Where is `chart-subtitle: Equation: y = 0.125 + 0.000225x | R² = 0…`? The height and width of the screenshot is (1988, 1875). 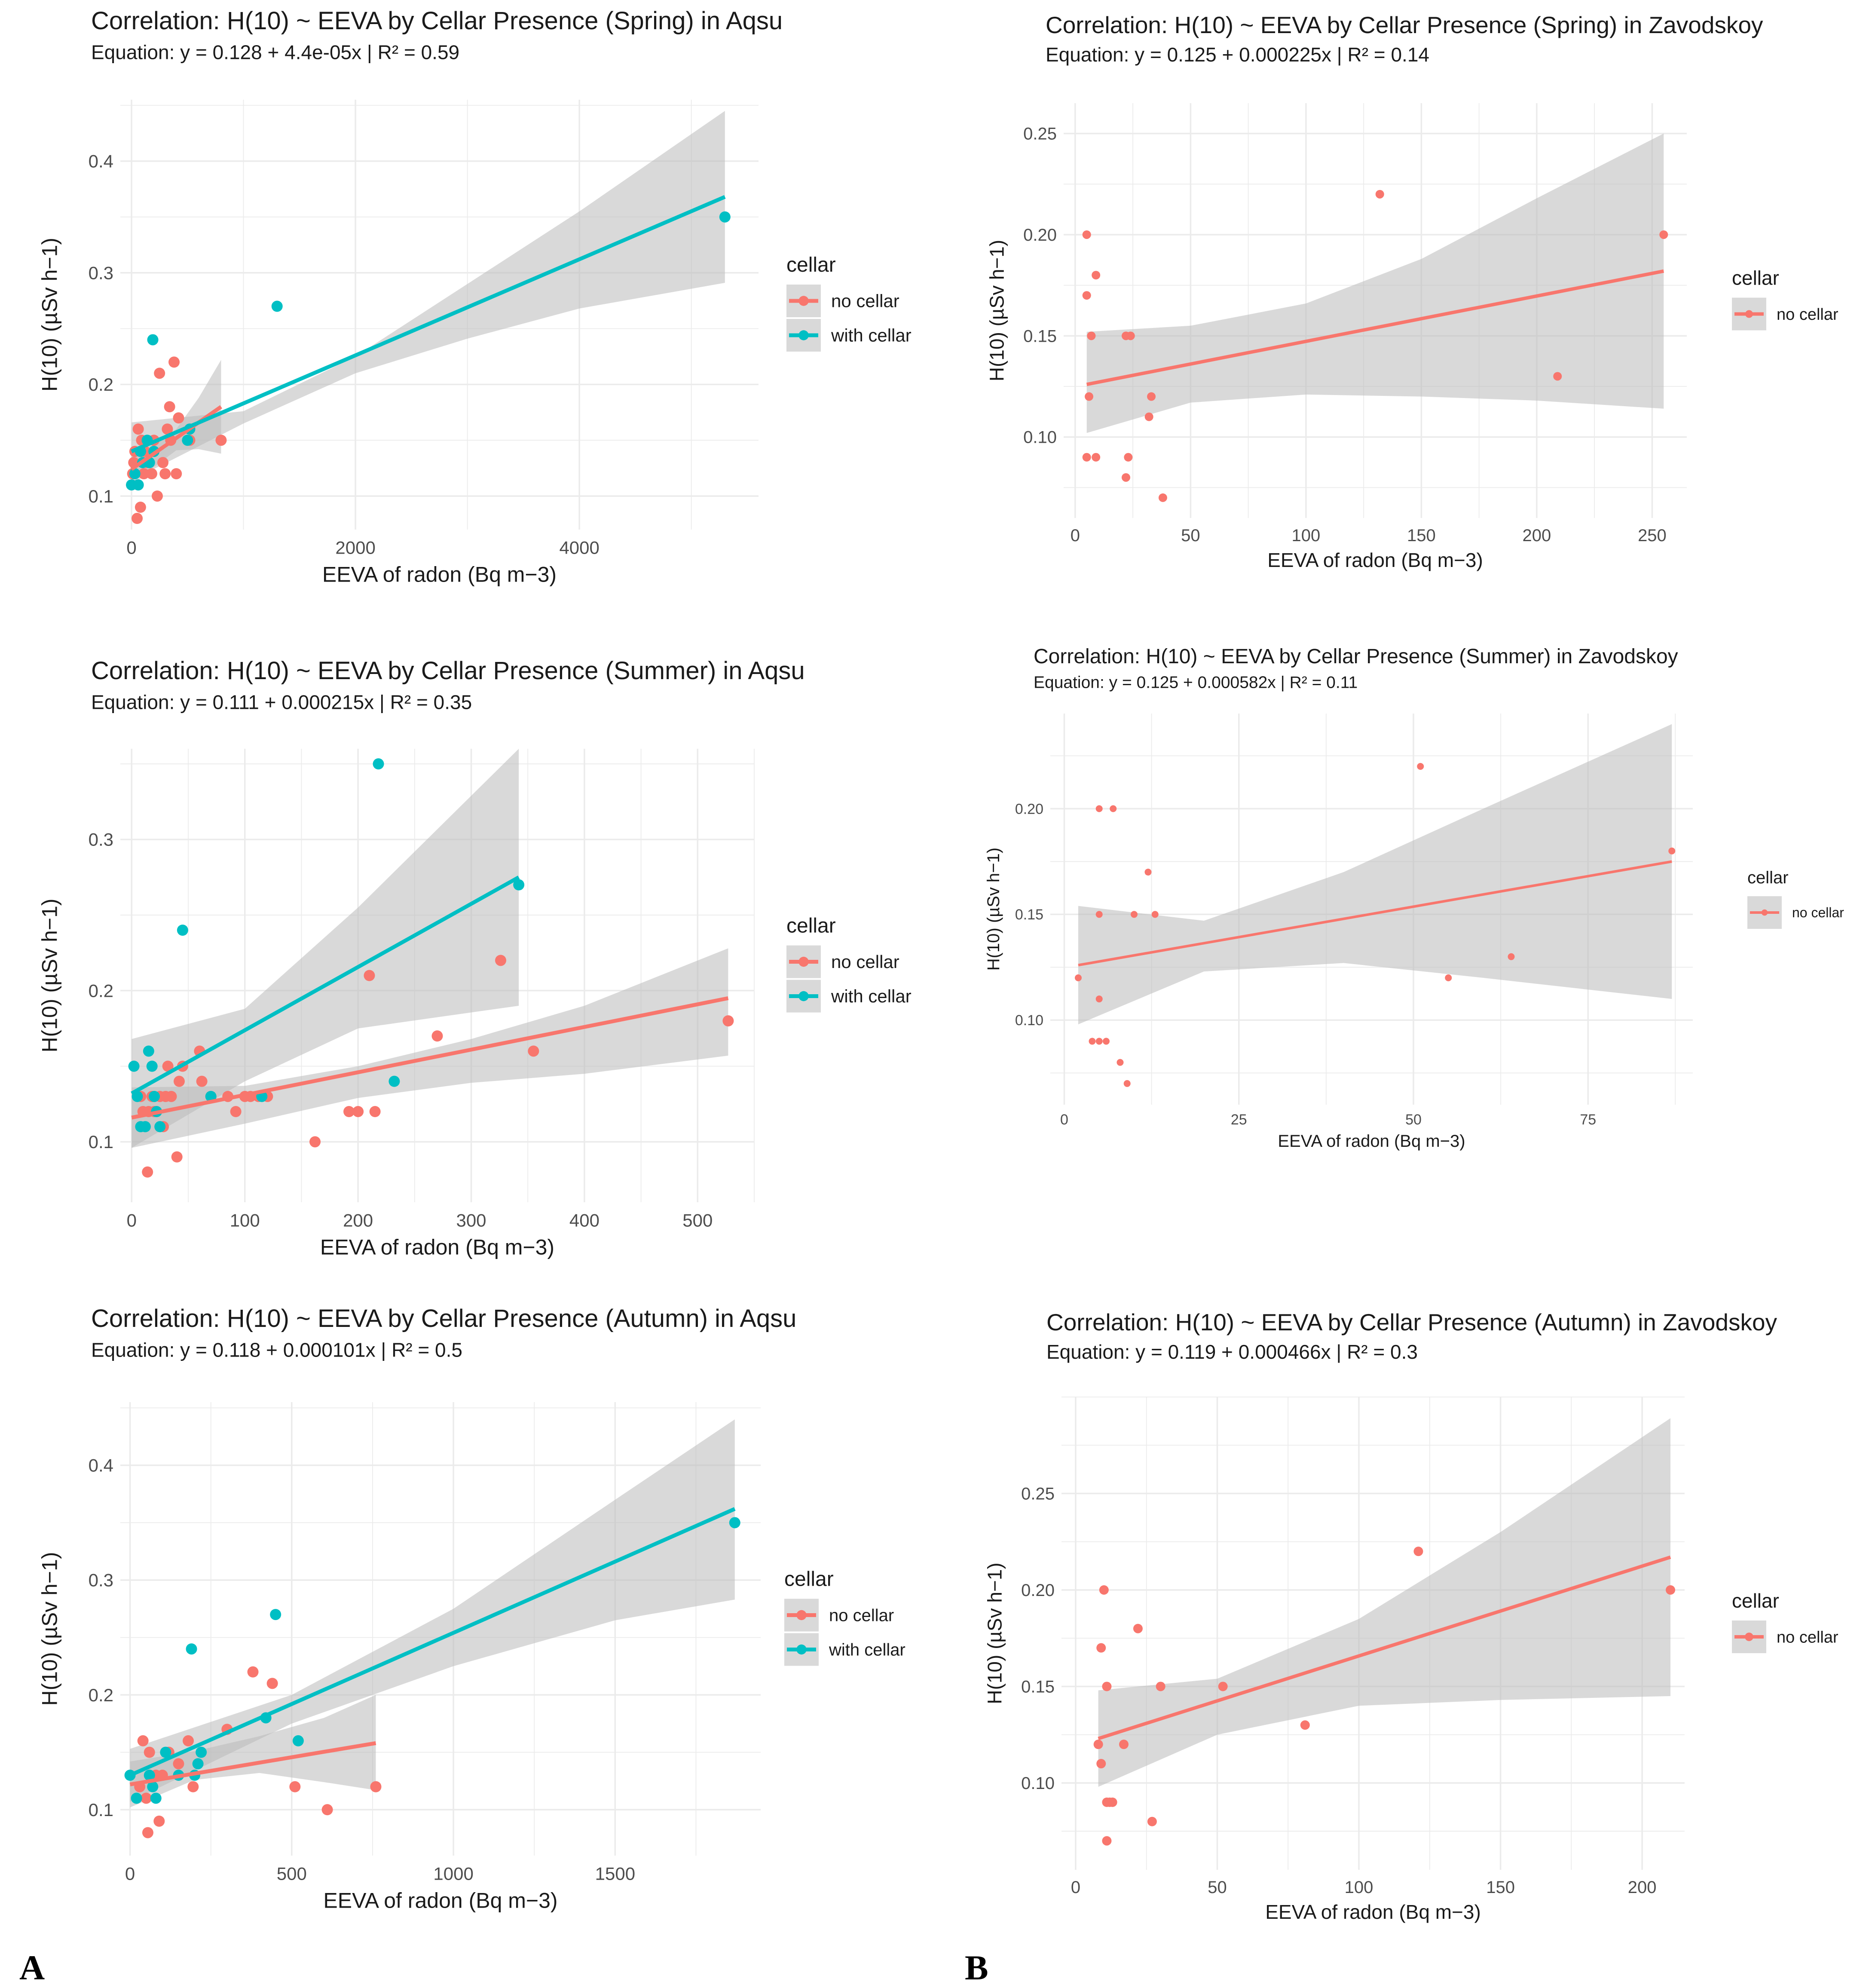 chart-subtitle: Equation: y = 0.125 + 0.000225x | R² = 0… is located at coordinates (1237, 54).